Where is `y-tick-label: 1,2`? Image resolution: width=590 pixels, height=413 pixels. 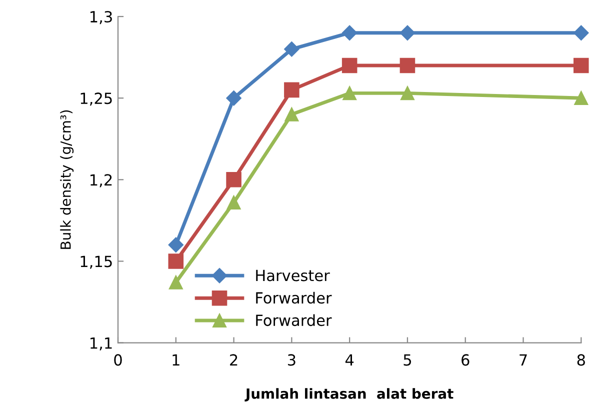
y-tick-label: 1,2 is located at coordinates (101, 181).